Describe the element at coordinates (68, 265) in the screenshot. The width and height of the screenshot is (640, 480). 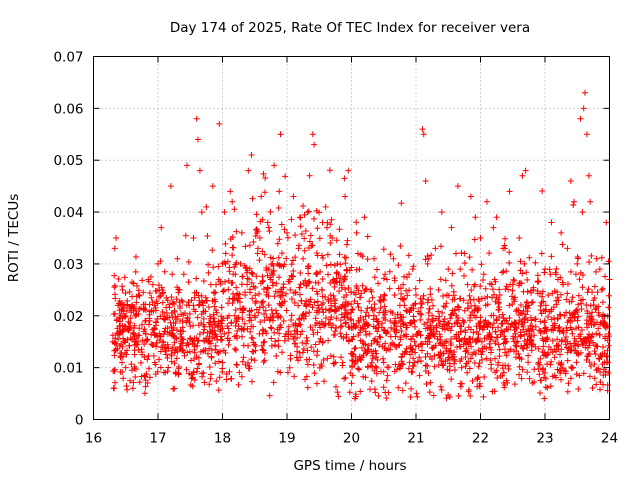
I see `y-tick-label: 0.03` at that location.